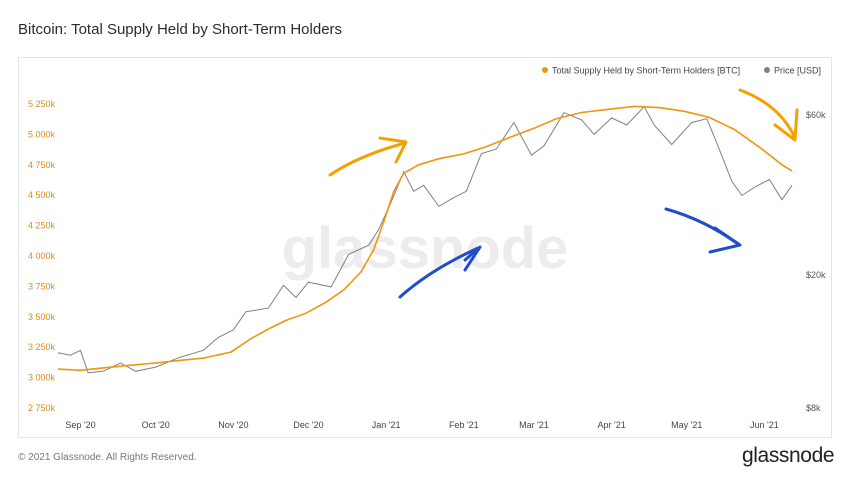 This screenshot has width=850, height=478. I want to click on arrow-orange-down-icon, so click(768, 115).